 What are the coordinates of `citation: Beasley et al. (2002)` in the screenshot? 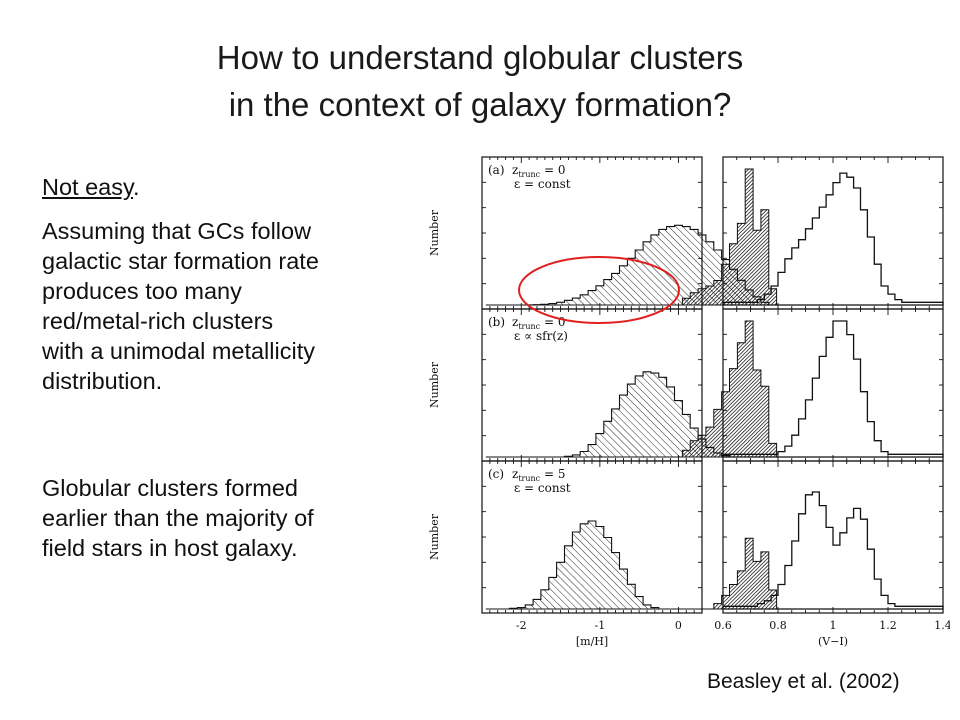 It's located at (803, 681).